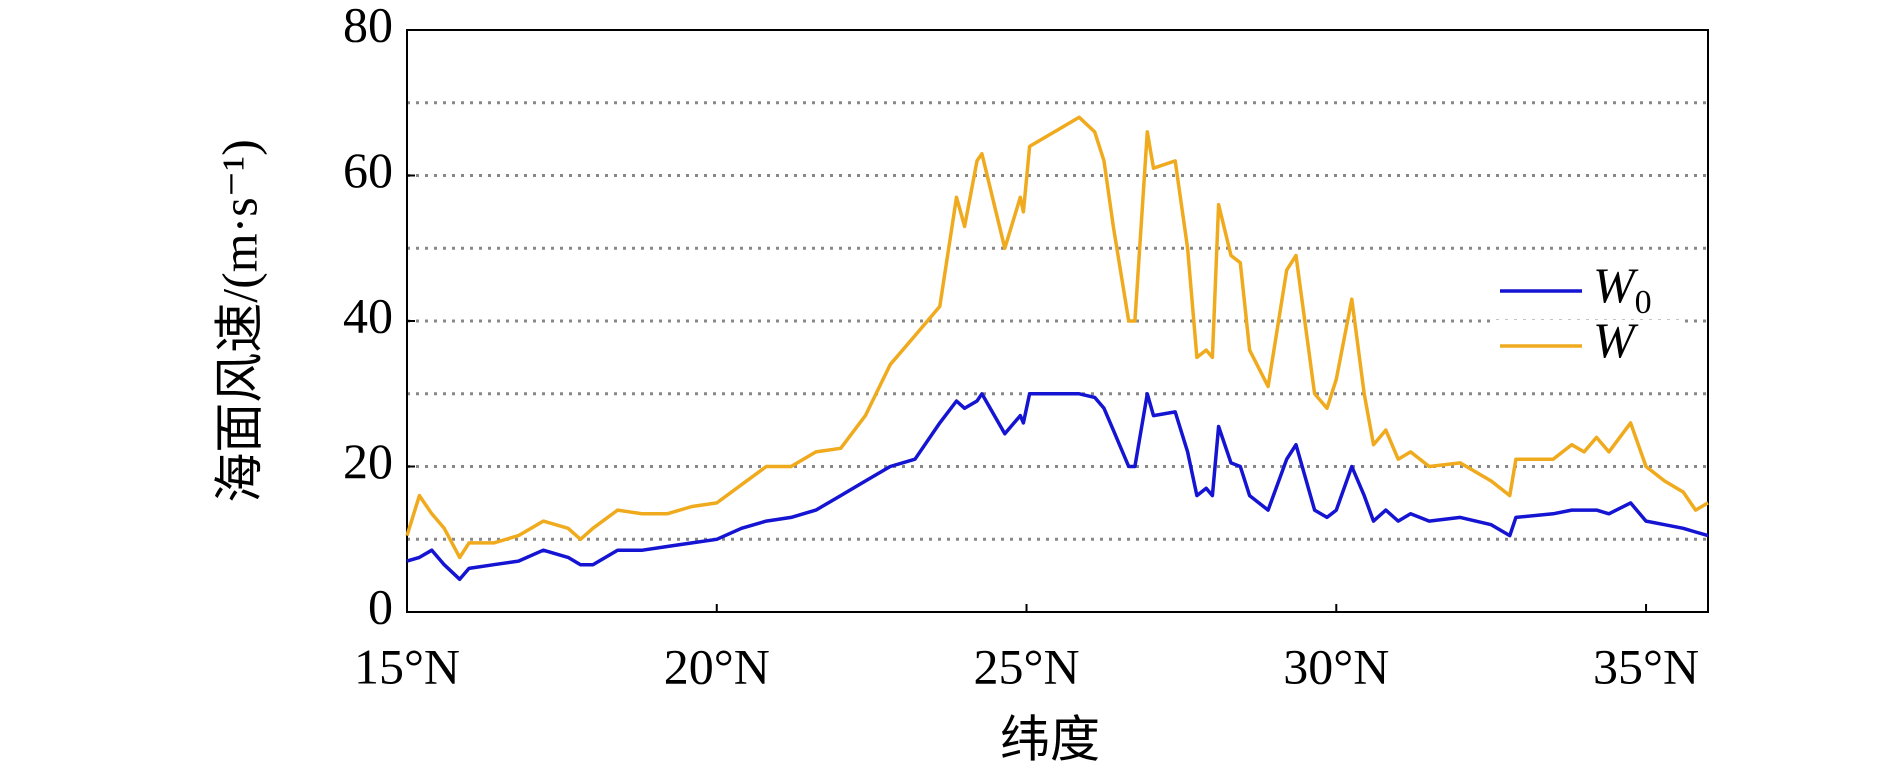 This screenshot has width=1890, height=783. What do you see at coordinates (368, 26) in the screenshot?
I see `y-tick-label: 80` at bounding box center [368, 26].